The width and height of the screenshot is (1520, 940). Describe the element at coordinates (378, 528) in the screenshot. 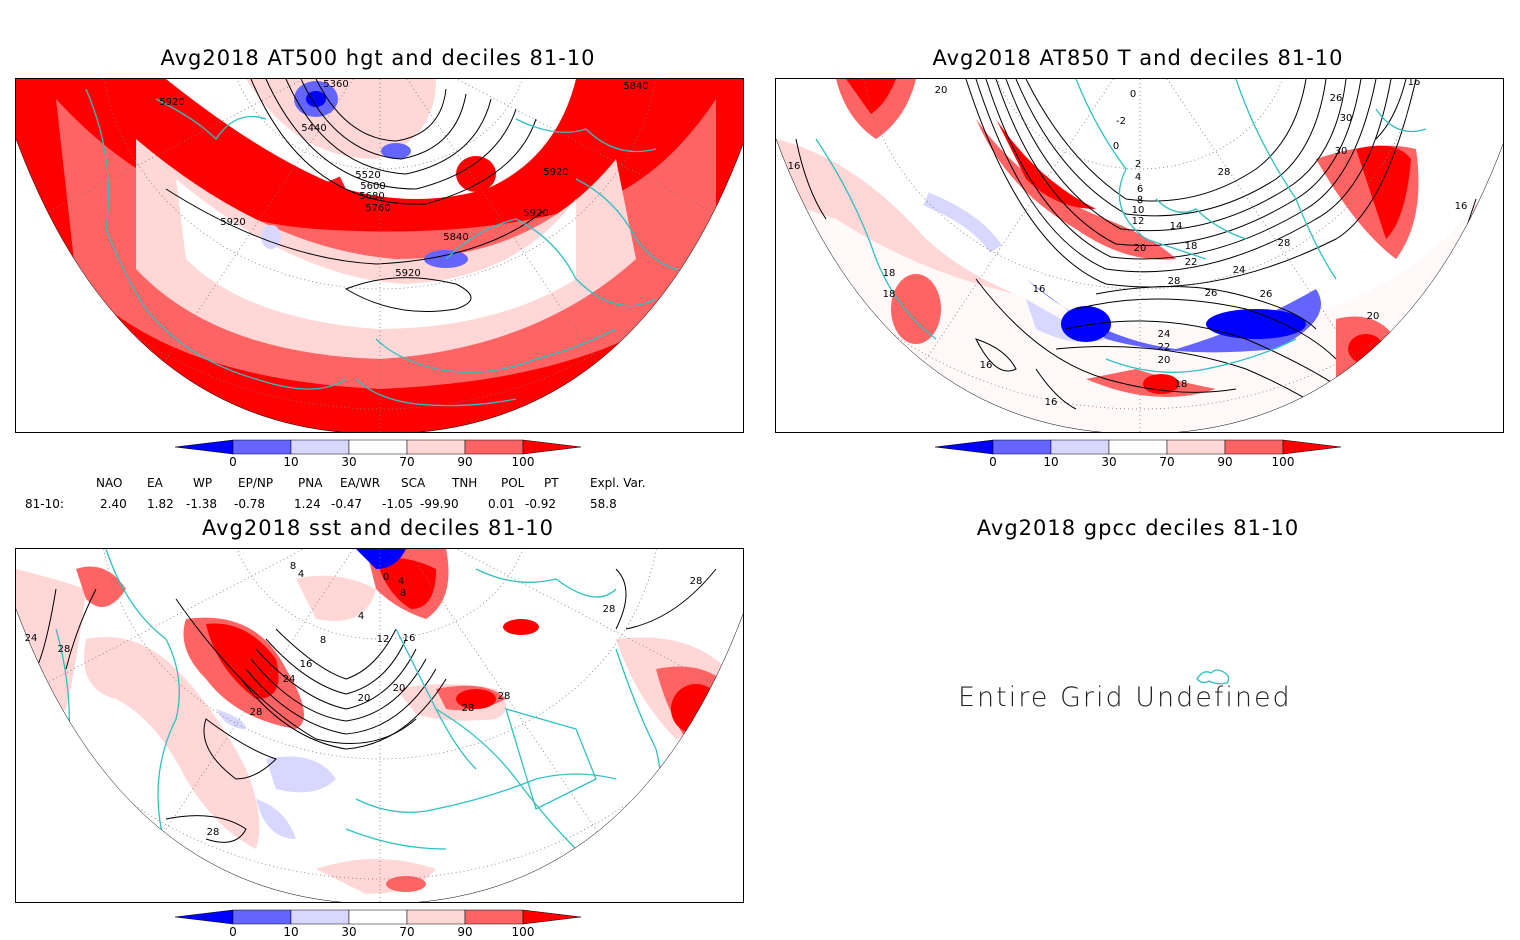

I see `panel3-title: Avg2018 sst and deciles 81-10` at that location.